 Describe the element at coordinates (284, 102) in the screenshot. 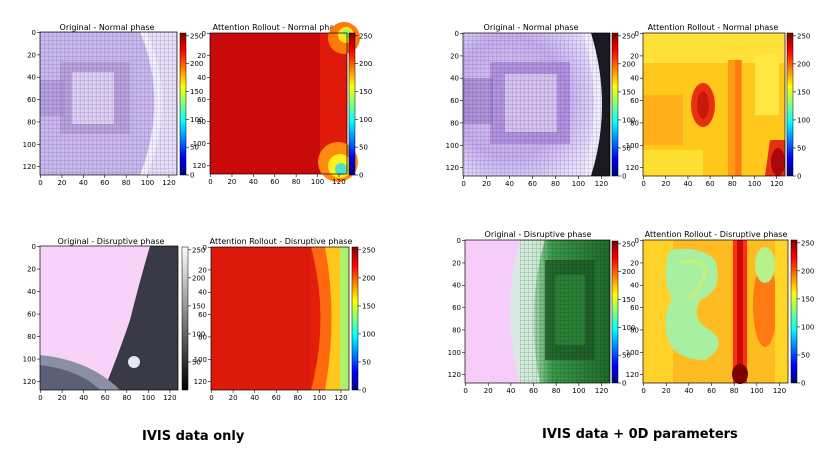

I see `panel-left-normal-attention: Attention Rollout - Normal phase` at that location.